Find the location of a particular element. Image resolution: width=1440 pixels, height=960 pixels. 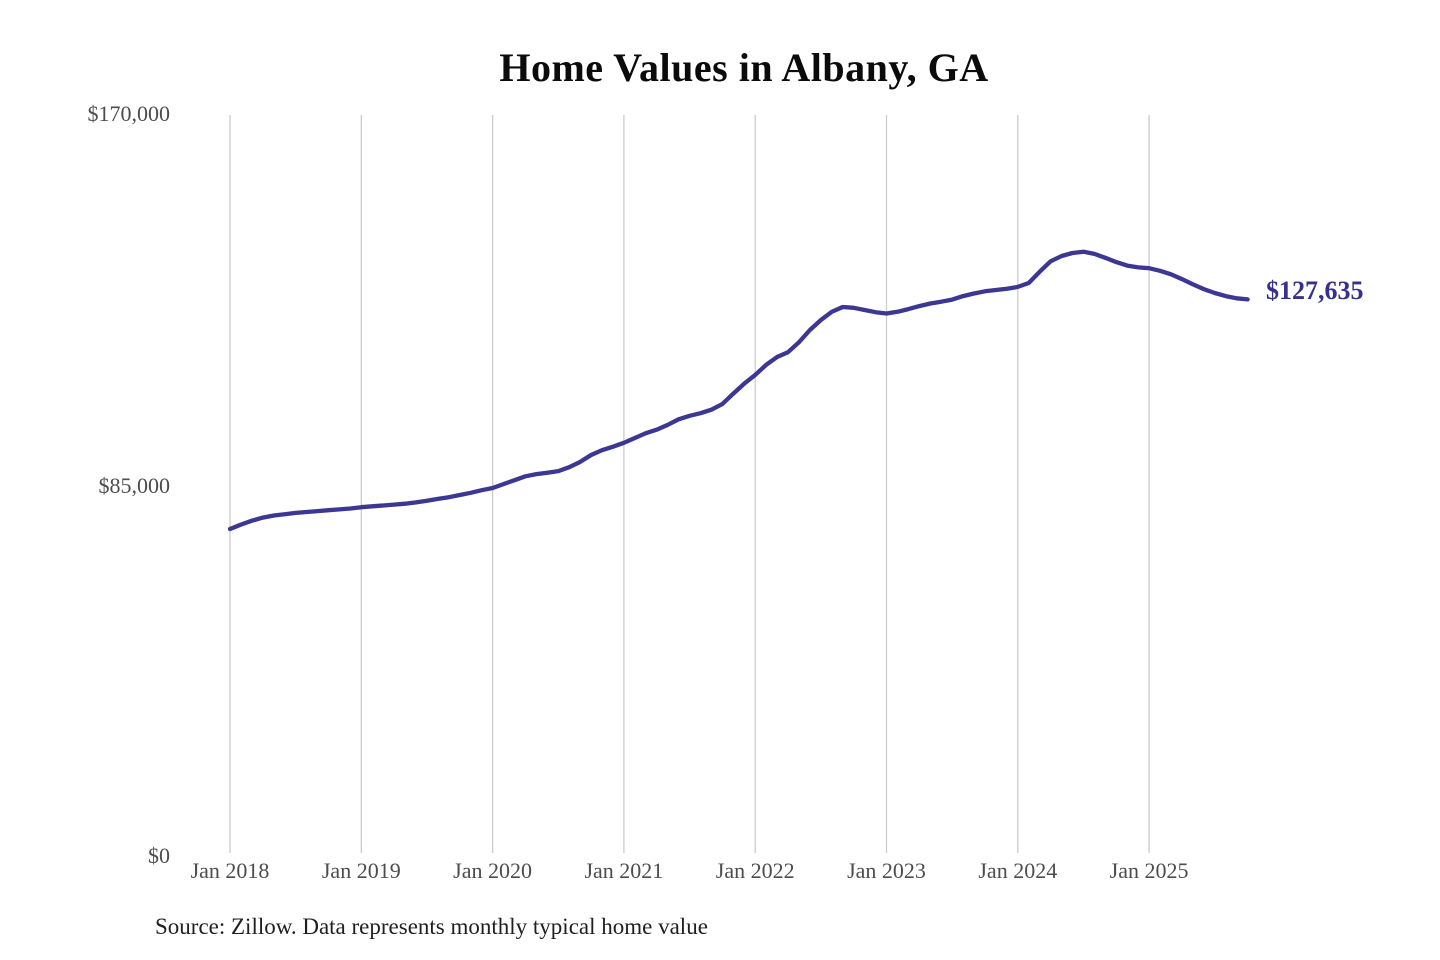

y-tick-label-85000: $85,000 is located at coordinates (134, 485).